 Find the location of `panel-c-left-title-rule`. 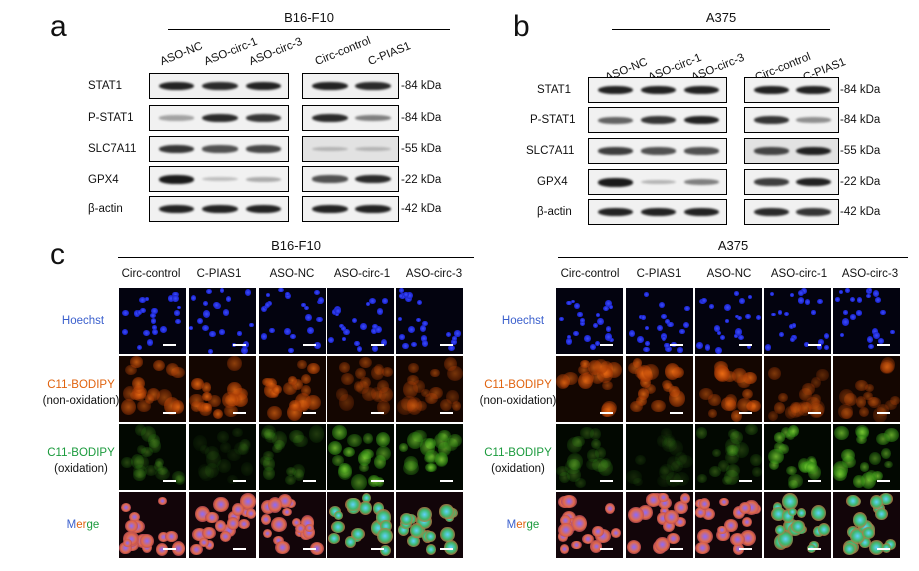

panel-c-left-title-rule is located at coordinates (296, 257).